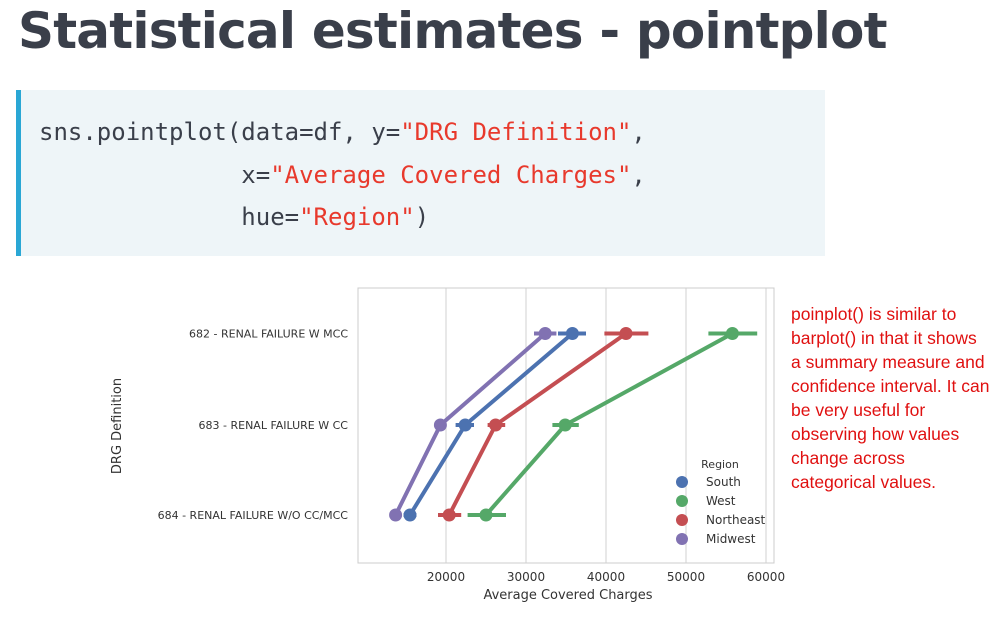 This screenshot has width=998, height=624. What do you see at coordinates (253, 515) in the screenshot?
I see `y-tick-label: 684 - RENAL FAILURE W/O CC/MCC` at bounding box center [253, 515].